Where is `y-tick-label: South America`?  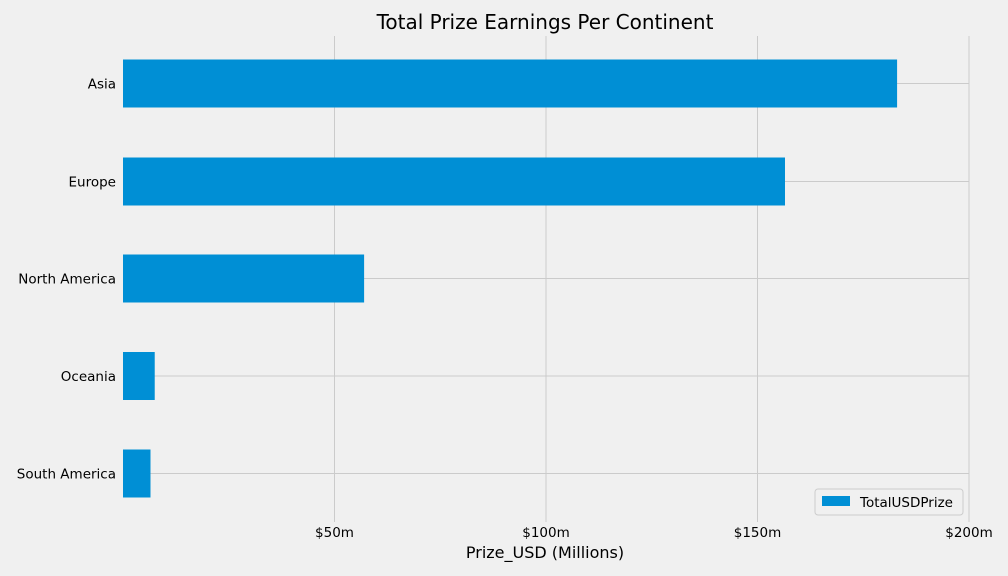 y-tick-label: South America is located at coordinates (66, 475).